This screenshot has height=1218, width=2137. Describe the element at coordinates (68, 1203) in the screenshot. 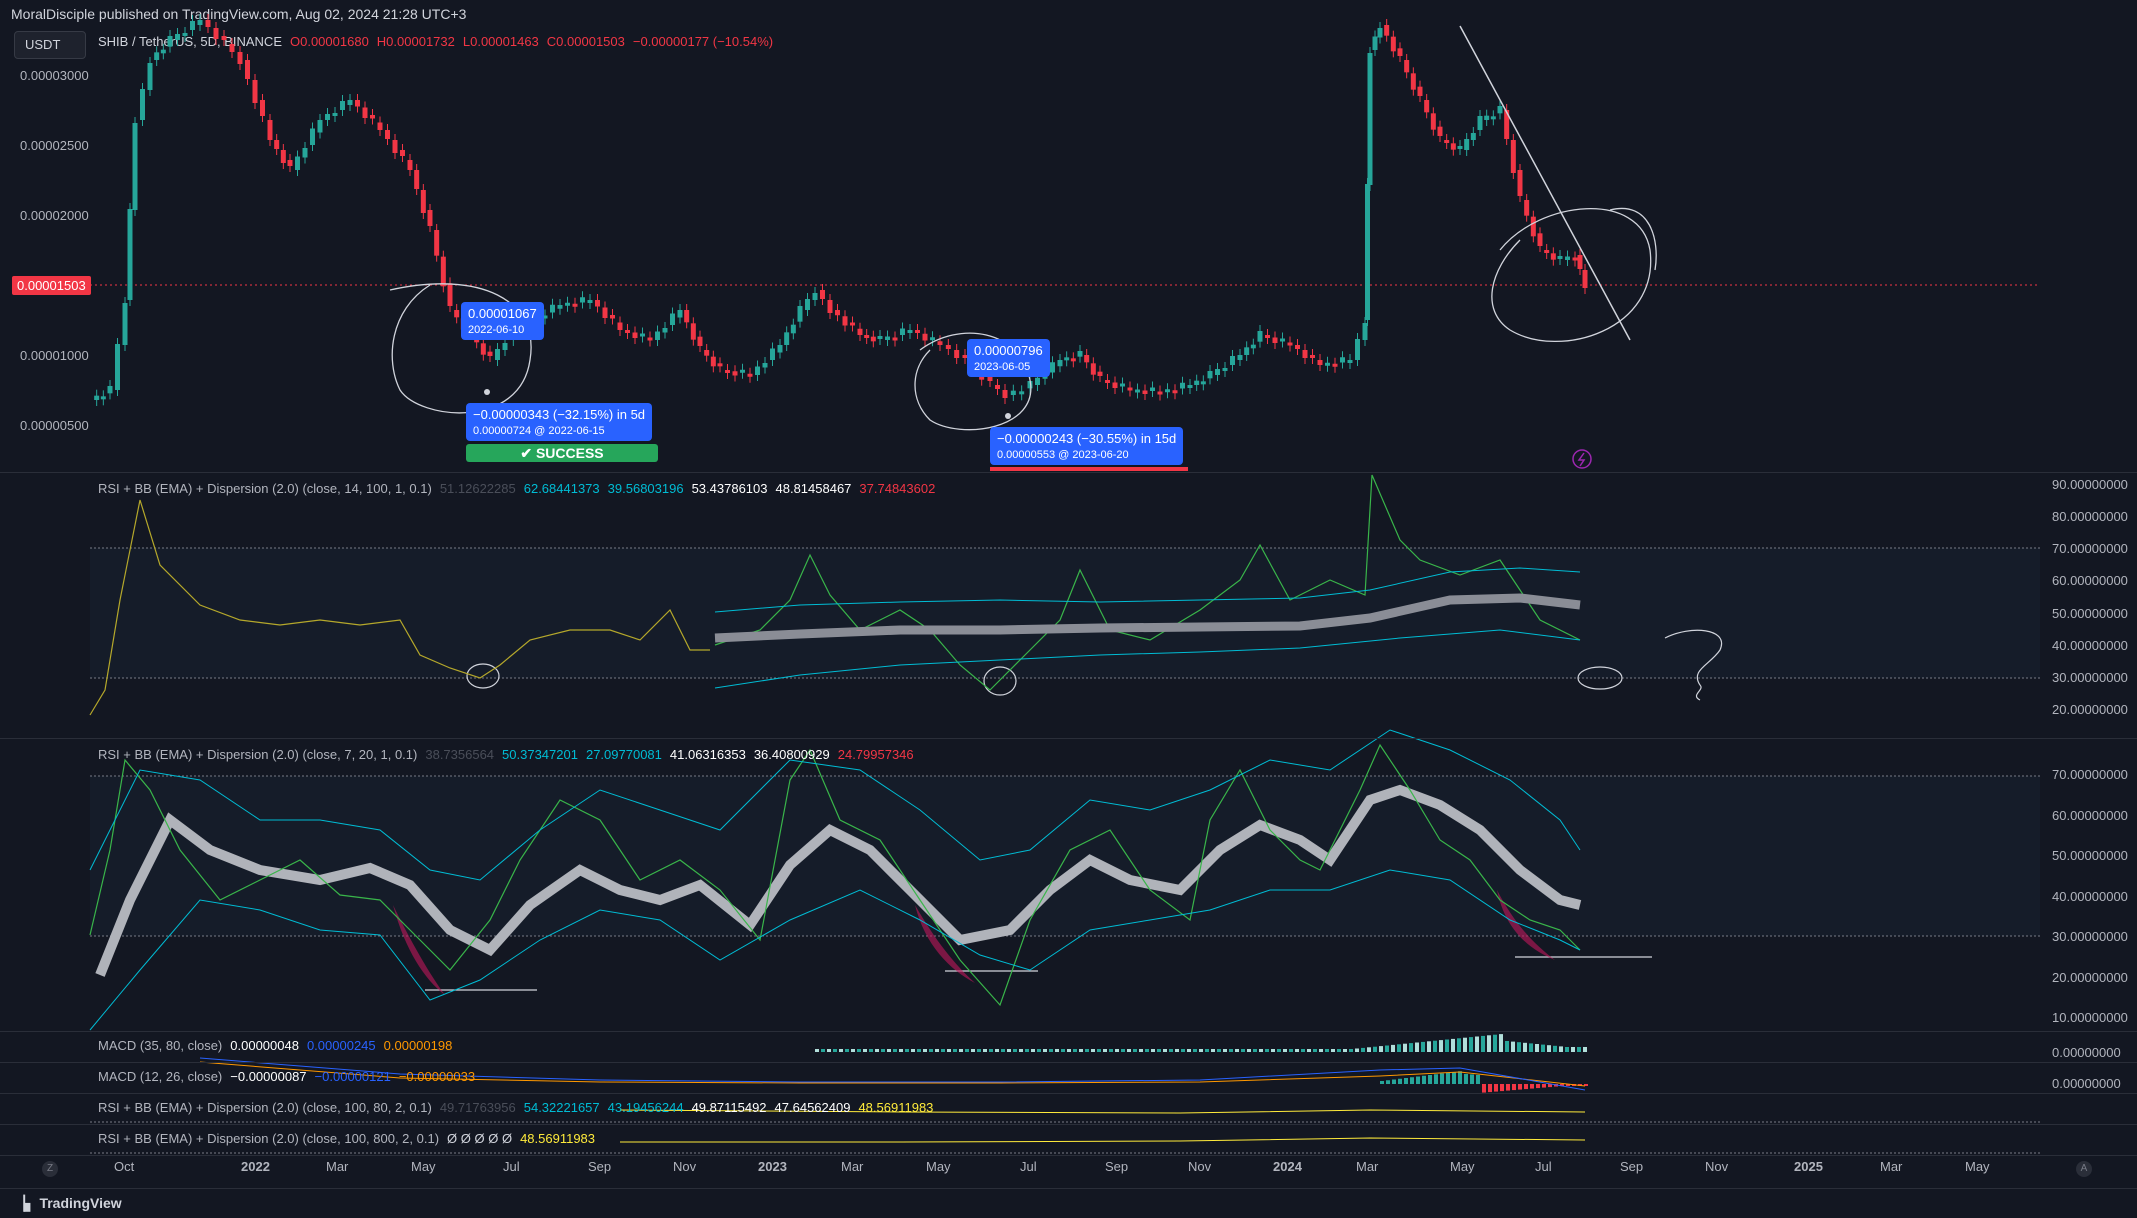

I see `tradingview-logo: ▕▖ TradingView` at that location.